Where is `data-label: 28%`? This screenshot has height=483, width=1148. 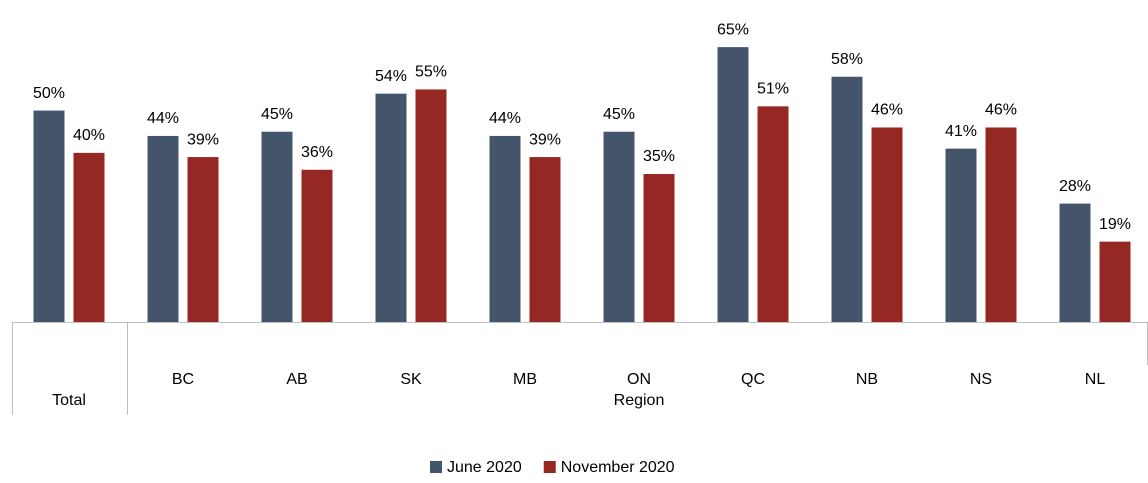
data-label: 28% is located at coordinates (1075, 186).